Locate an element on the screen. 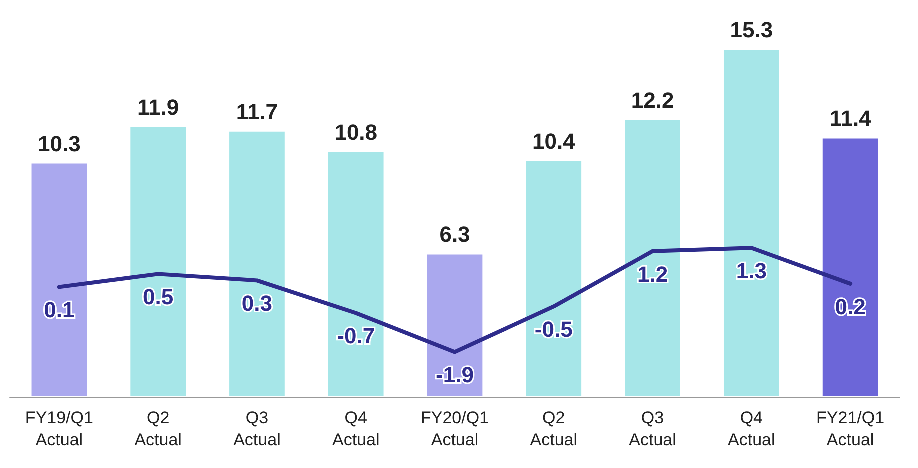 This screenshot has width=918, height=468. x-tick-label: FY21/Q1 Actual is located at coordinates (850, 429).